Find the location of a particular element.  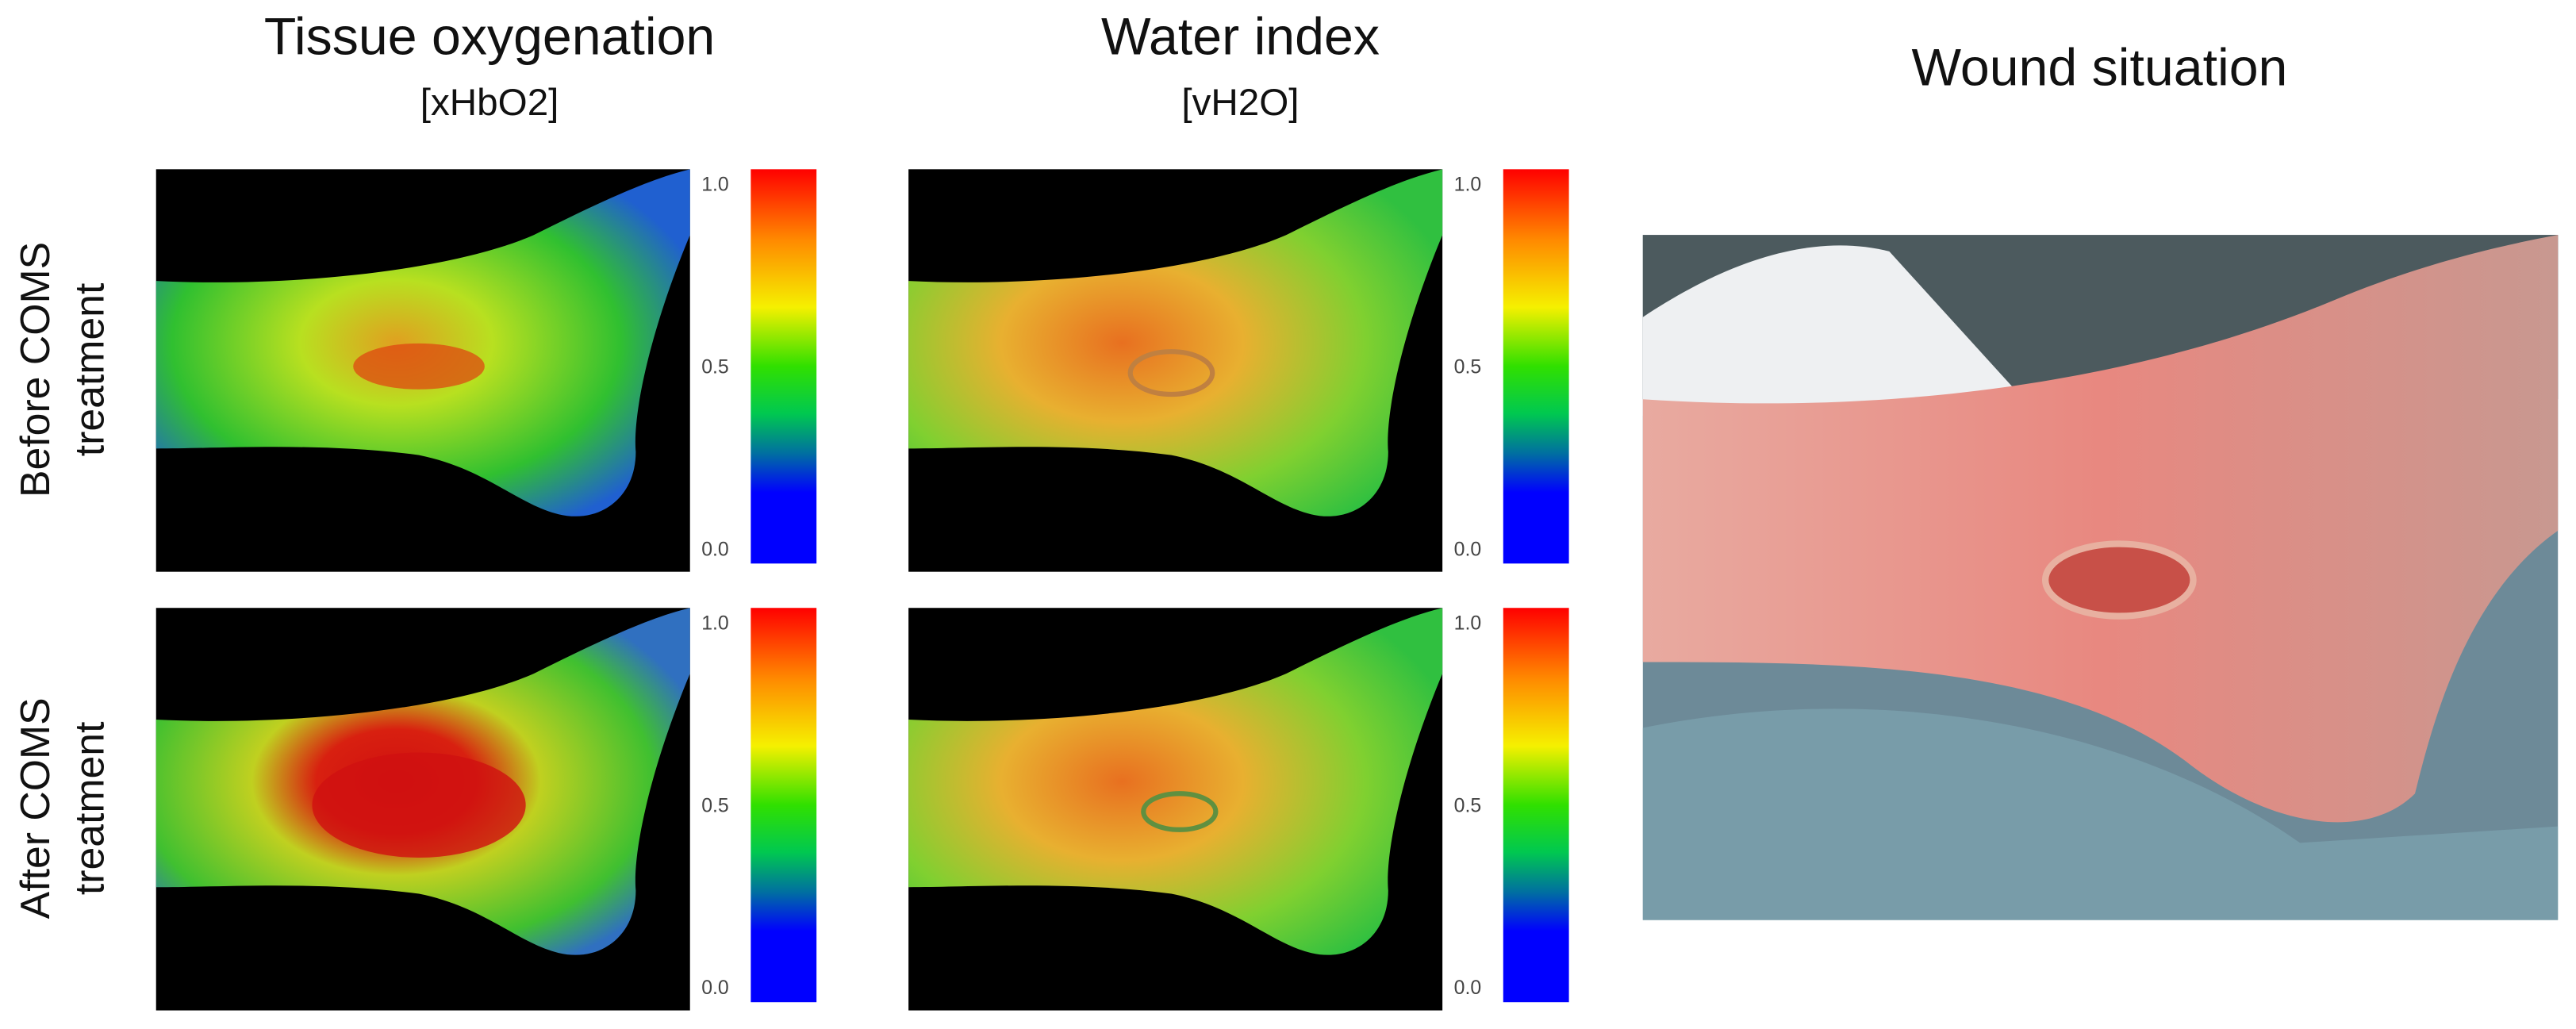

row-label: After COMS is located at coordinates (35, 808).